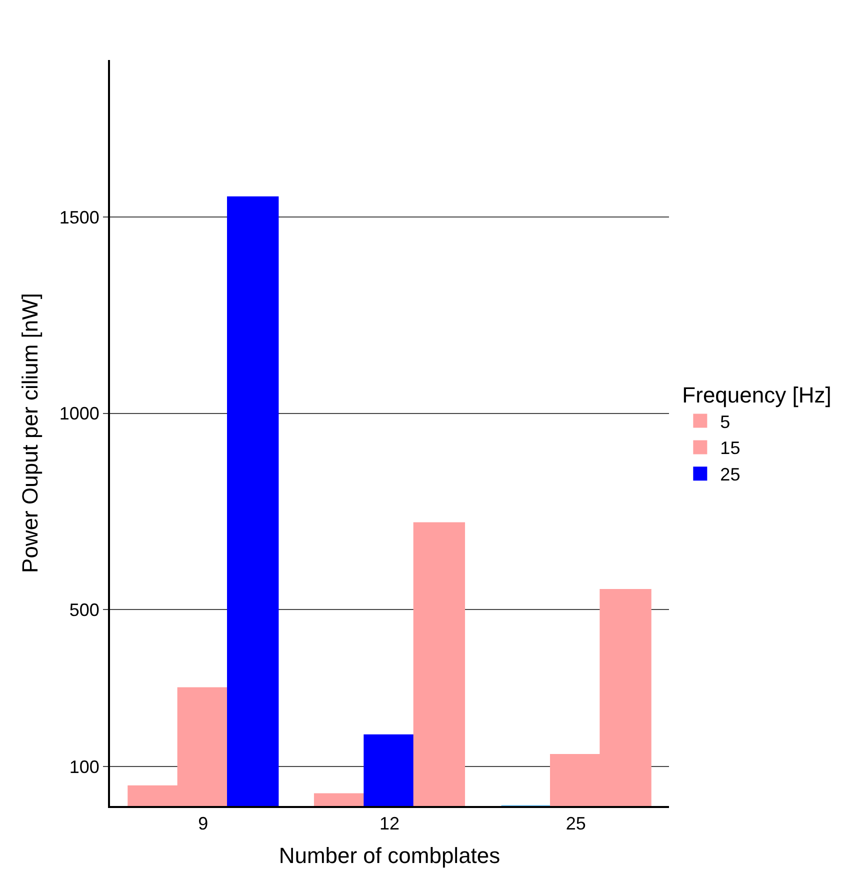 The height and width of the screenshot is (896, 846). Describe the element at coordinates (84, 767) in the screenshot. I see `y-tick-label: 100` at that location.